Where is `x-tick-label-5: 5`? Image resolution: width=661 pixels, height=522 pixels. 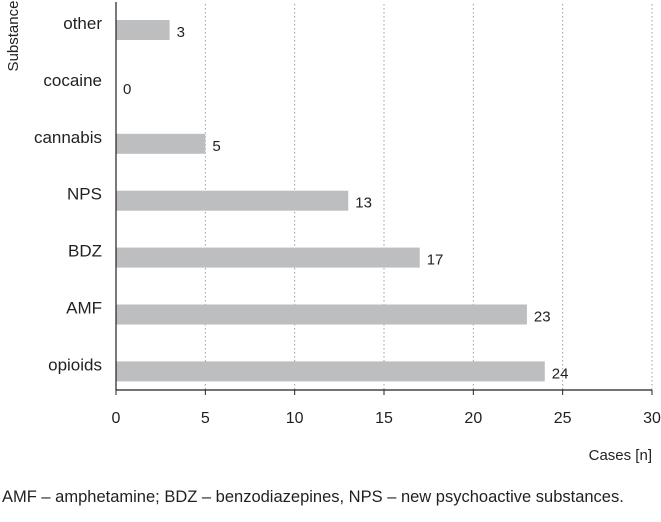 x-tick-label-5: 5 is located at coordinates (205, 418).